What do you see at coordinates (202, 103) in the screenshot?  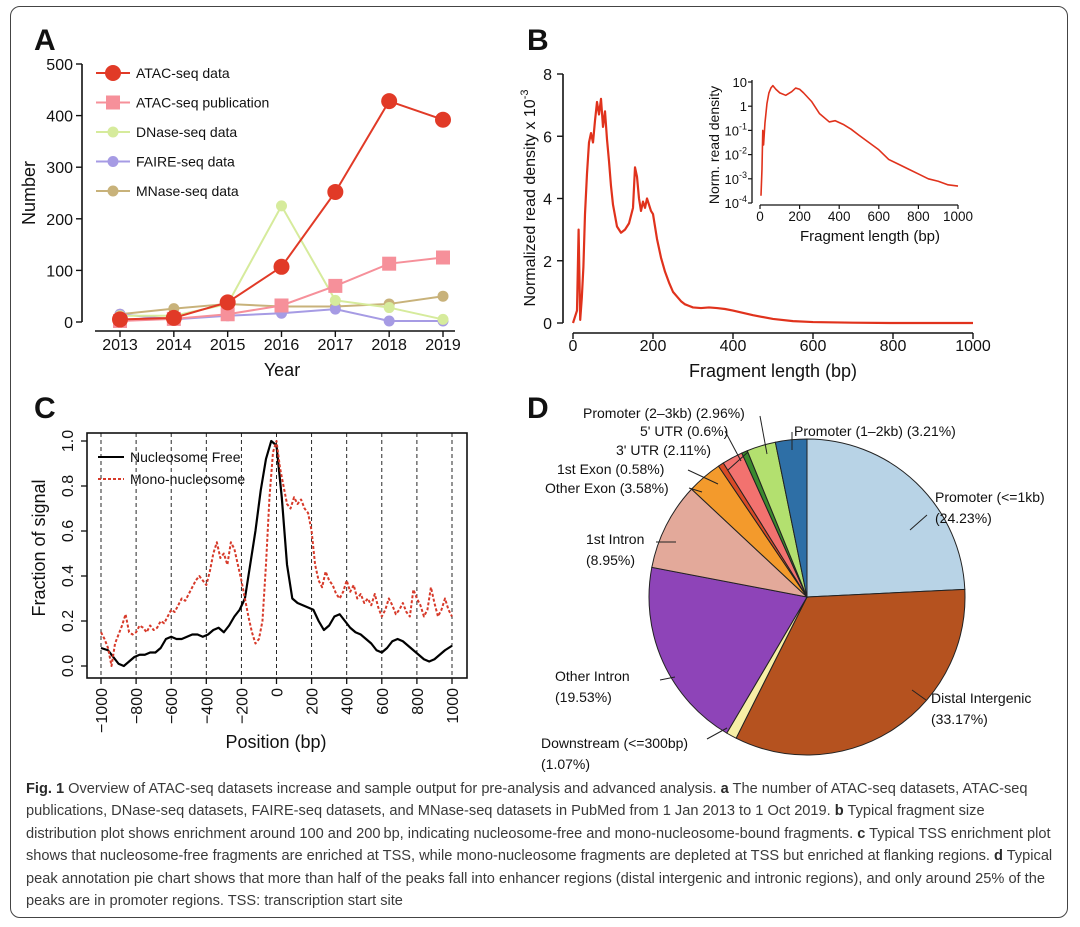 I see `a-legend-label: ATAC-seq publication` at bounding box center [202, 103].